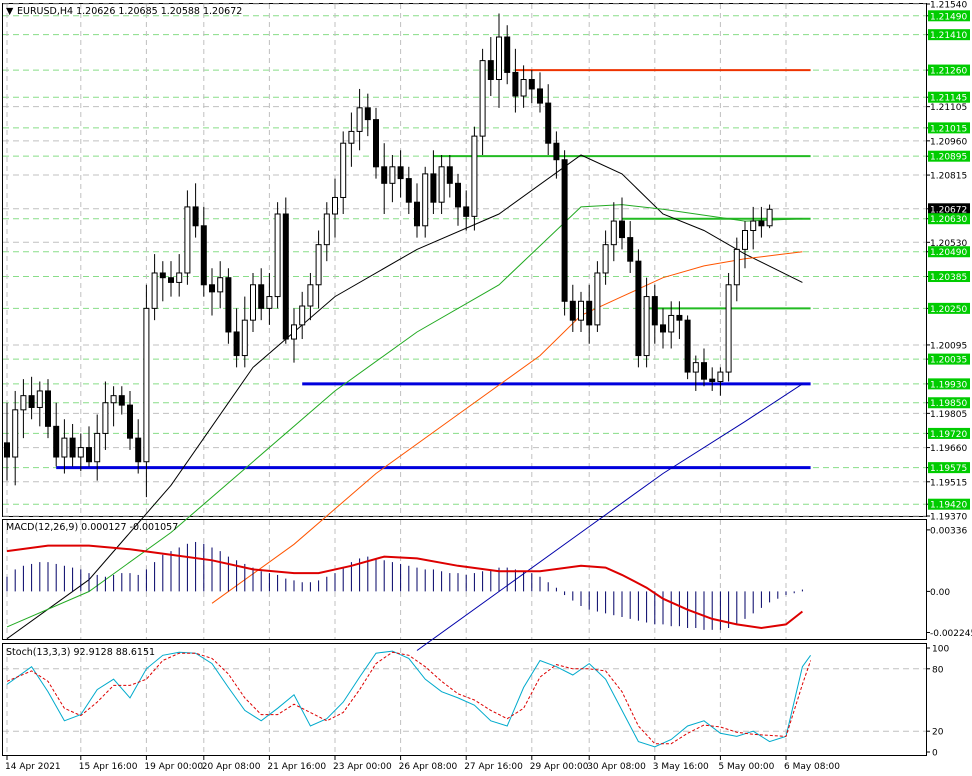 The width and height of the screenshot is (972, 776). I want to click on macd-signal-line, so click(405, 587).